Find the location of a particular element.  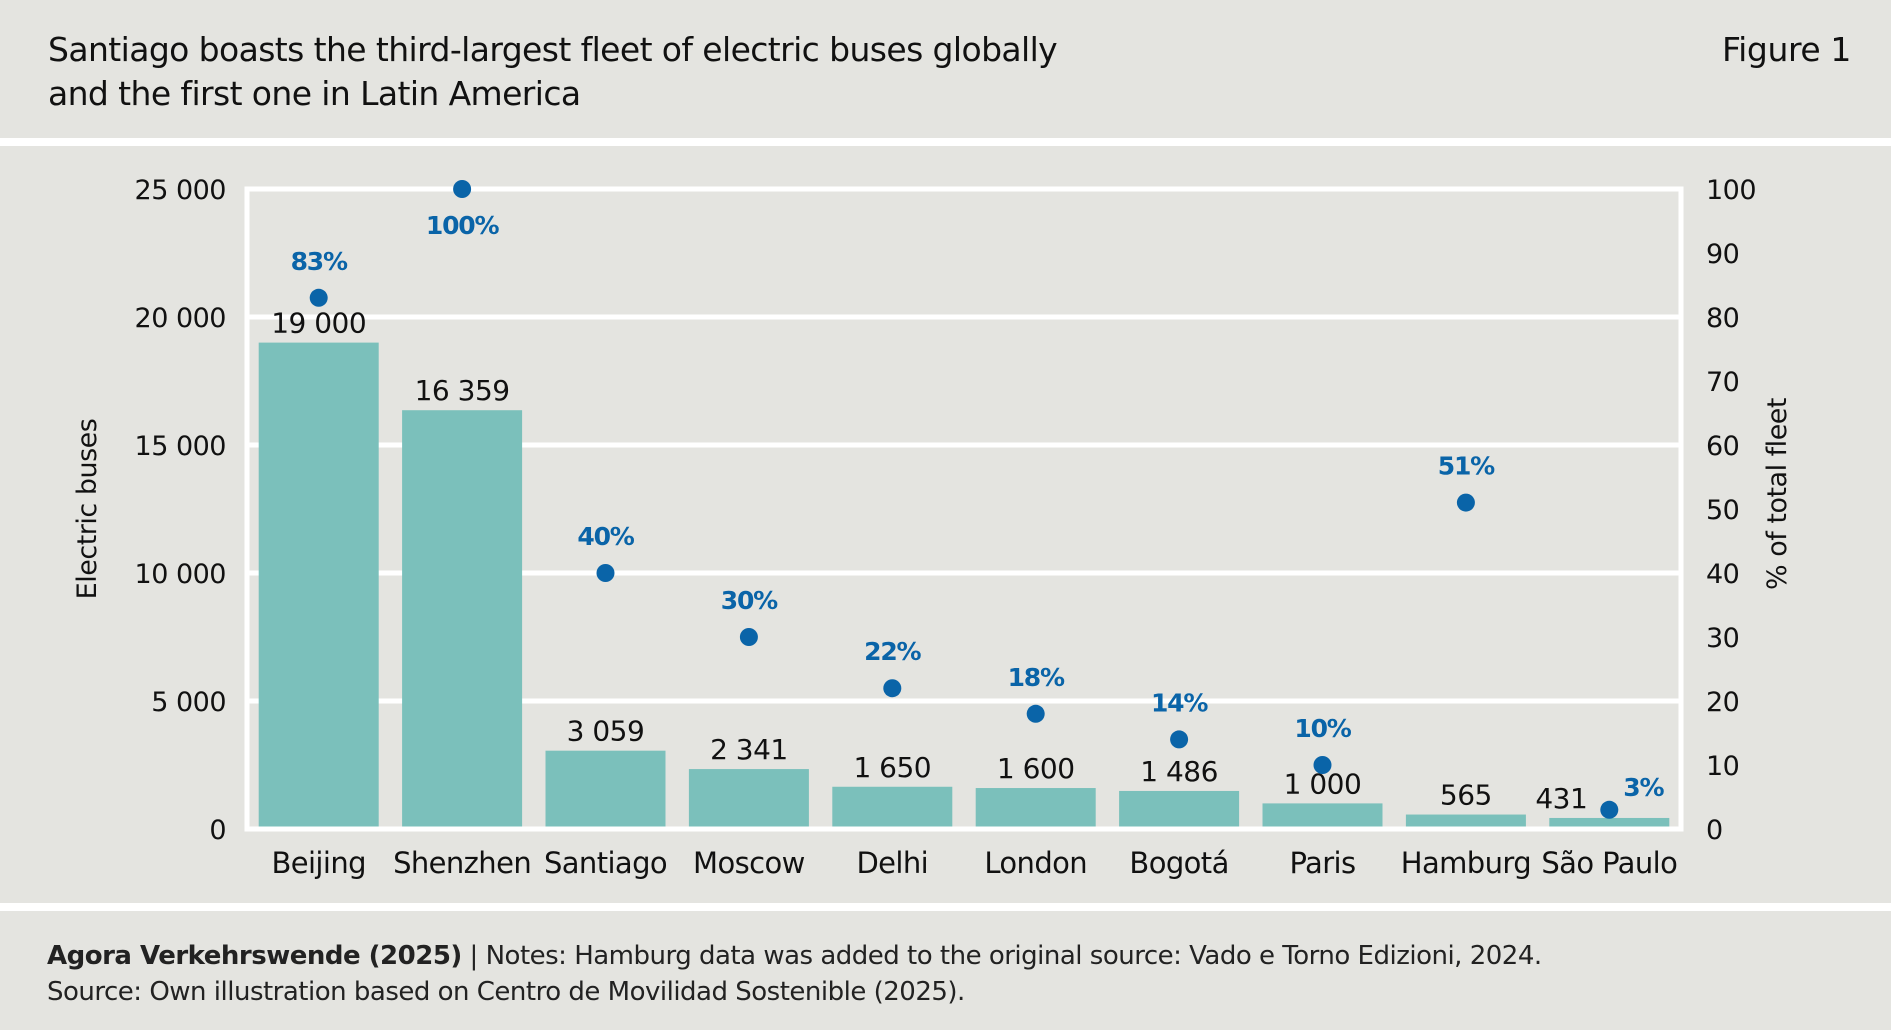

y-tick-label: 0 is located at coordinates (217, 830).